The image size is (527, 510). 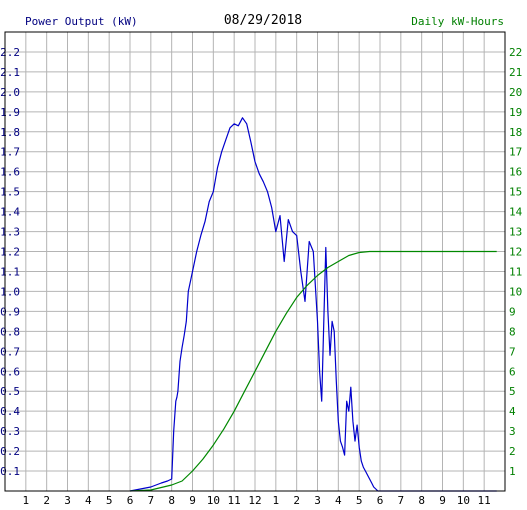 What do you see at coordinates (512, 351) in the screenshot?
I see `y-right-tick-label: 7` at bounding box center [512, 351].